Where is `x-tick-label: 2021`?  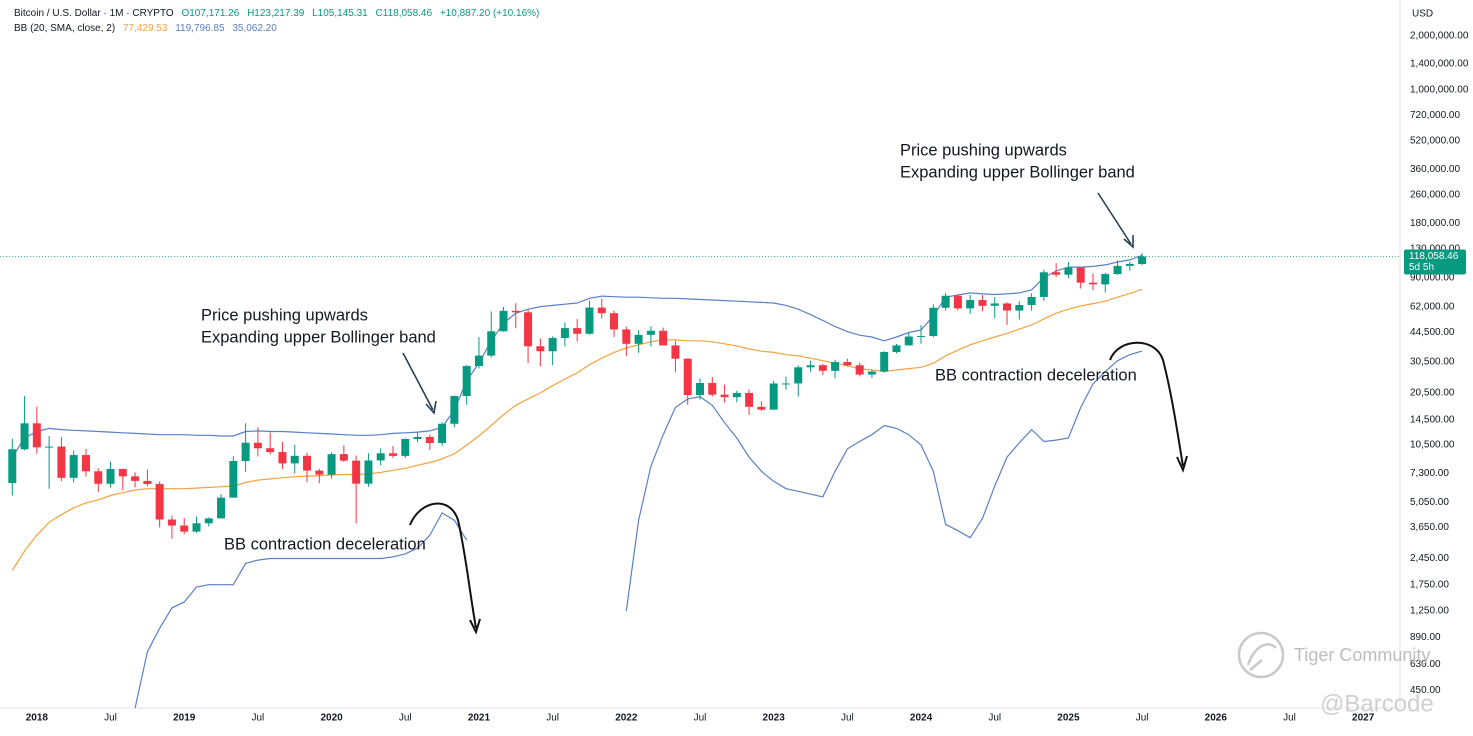
x-tick-label: 2021 is located at coordinates (479, 718).